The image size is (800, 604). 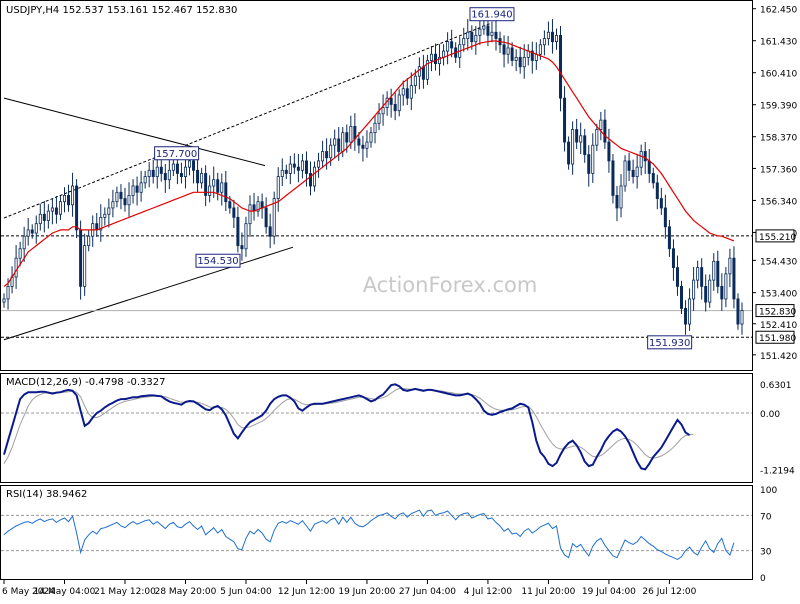 I want to click on price-tick-label: 152.410, so click(x=778, y=326).